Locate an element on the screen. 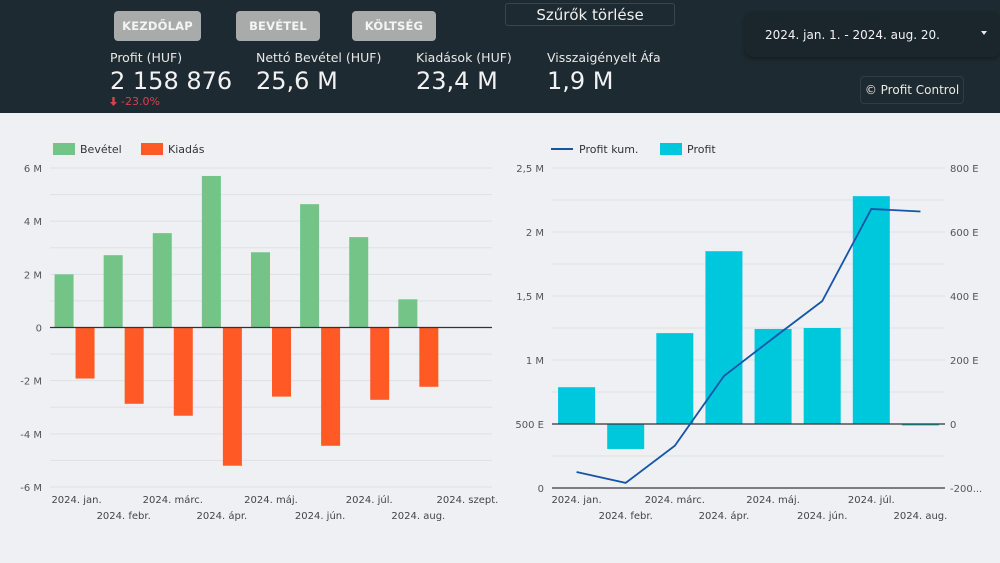 Image resolution: width=1000 pixels, height=563 pixels. y-tick-label: -6 M is located at coordinates (31, 488).